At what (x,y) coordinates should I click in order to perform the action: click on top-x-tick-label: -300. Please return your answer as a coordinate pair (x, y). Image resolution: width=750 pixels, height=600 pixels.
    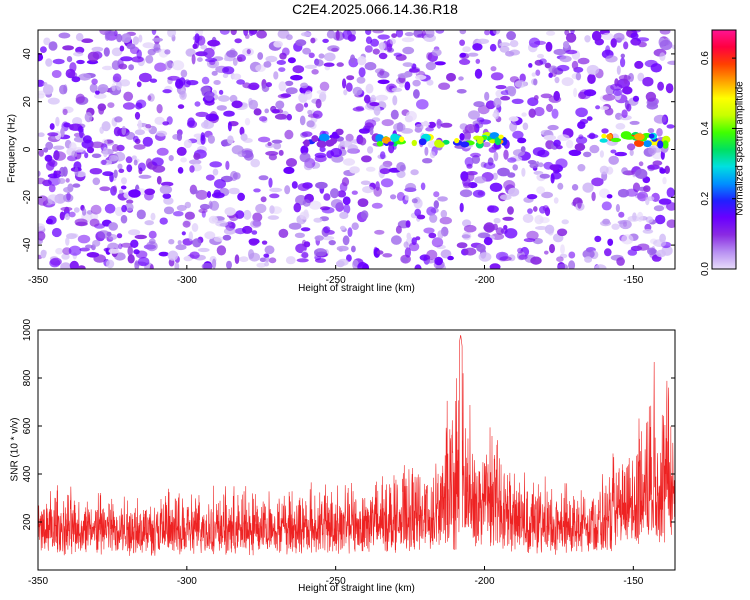
    Looking at the image, I should click on (187, 280).